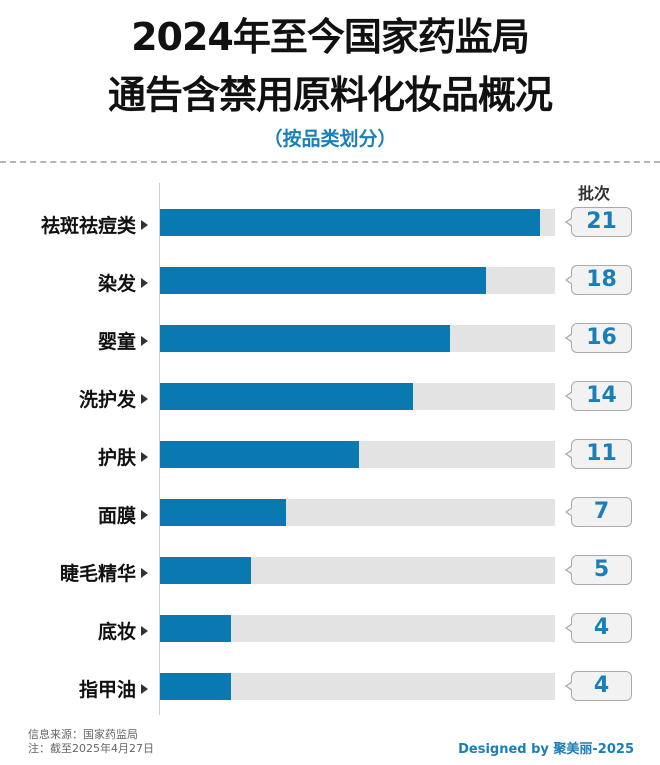 The width and height of the screenshot is (660, 765). Describe the element at coordinates (116, 342) in the screenshot. I see `category-text: 婴童` at that location.